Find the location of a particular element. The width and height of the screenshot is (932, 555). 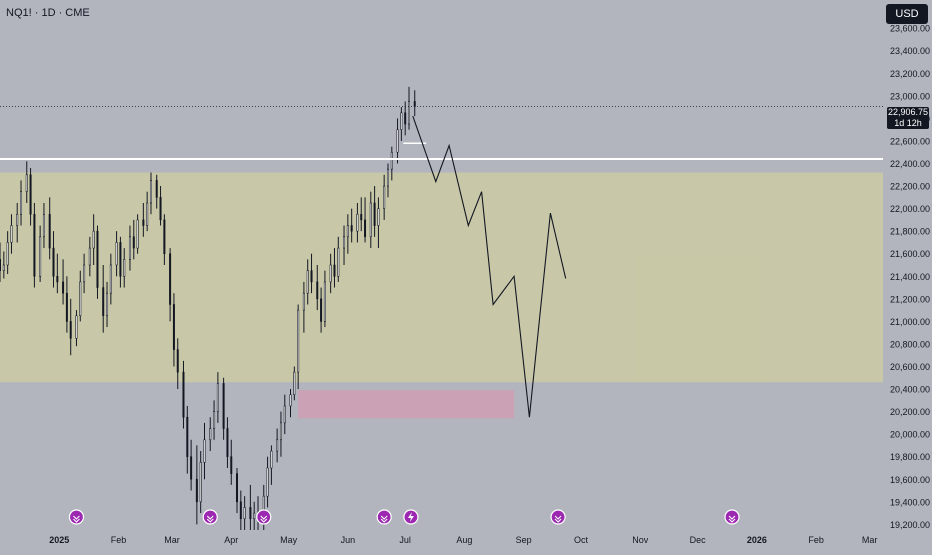

y-tick-label: 22,200.00 is located at coordinates (910, 187).